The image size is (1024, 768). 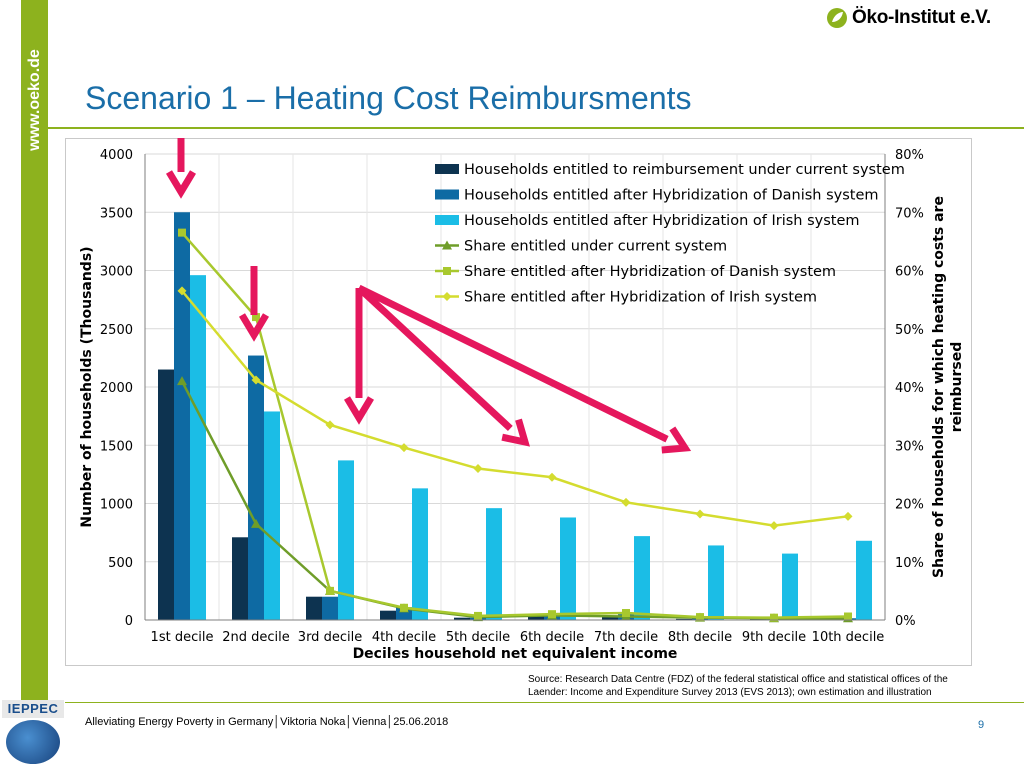 I want to click on logo-text: Öko-Institut e.V., so click(x=921, y=17).